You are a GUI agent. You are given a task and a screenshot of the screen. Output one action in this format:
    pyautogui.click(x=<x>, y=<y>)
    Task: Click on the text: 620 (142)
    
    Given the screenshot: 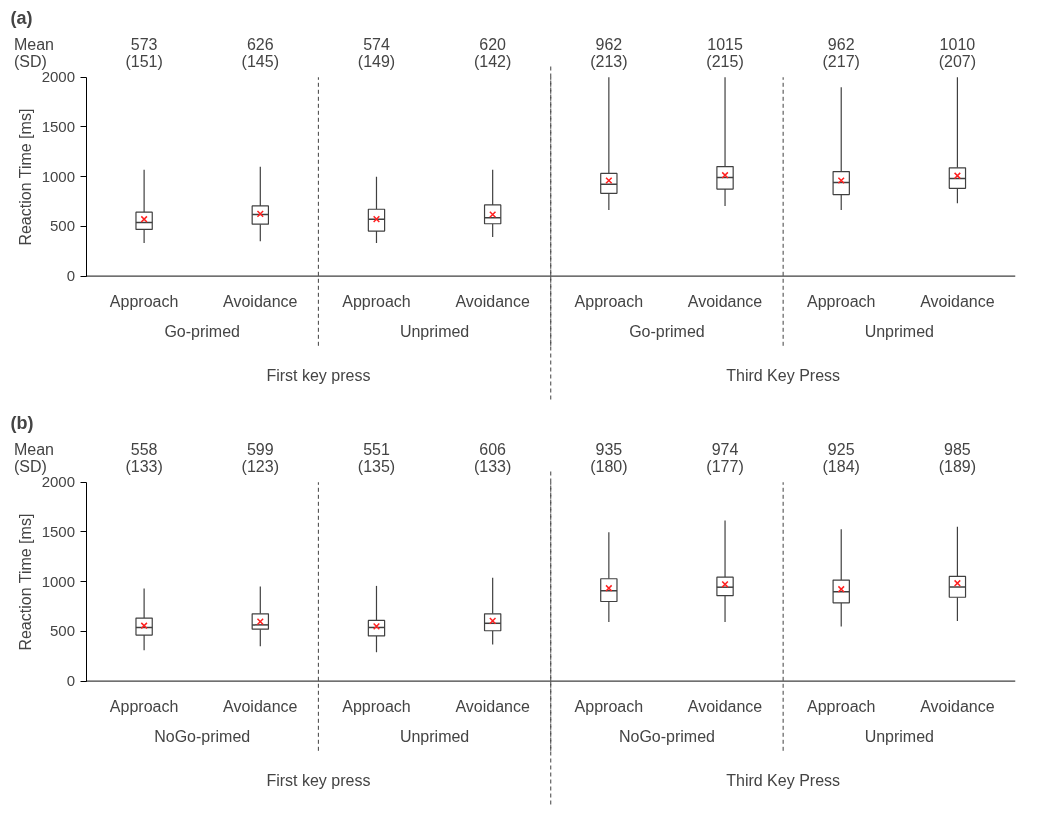 What is the action you would take?
    pyautogui.click(x=492, y=53)
    